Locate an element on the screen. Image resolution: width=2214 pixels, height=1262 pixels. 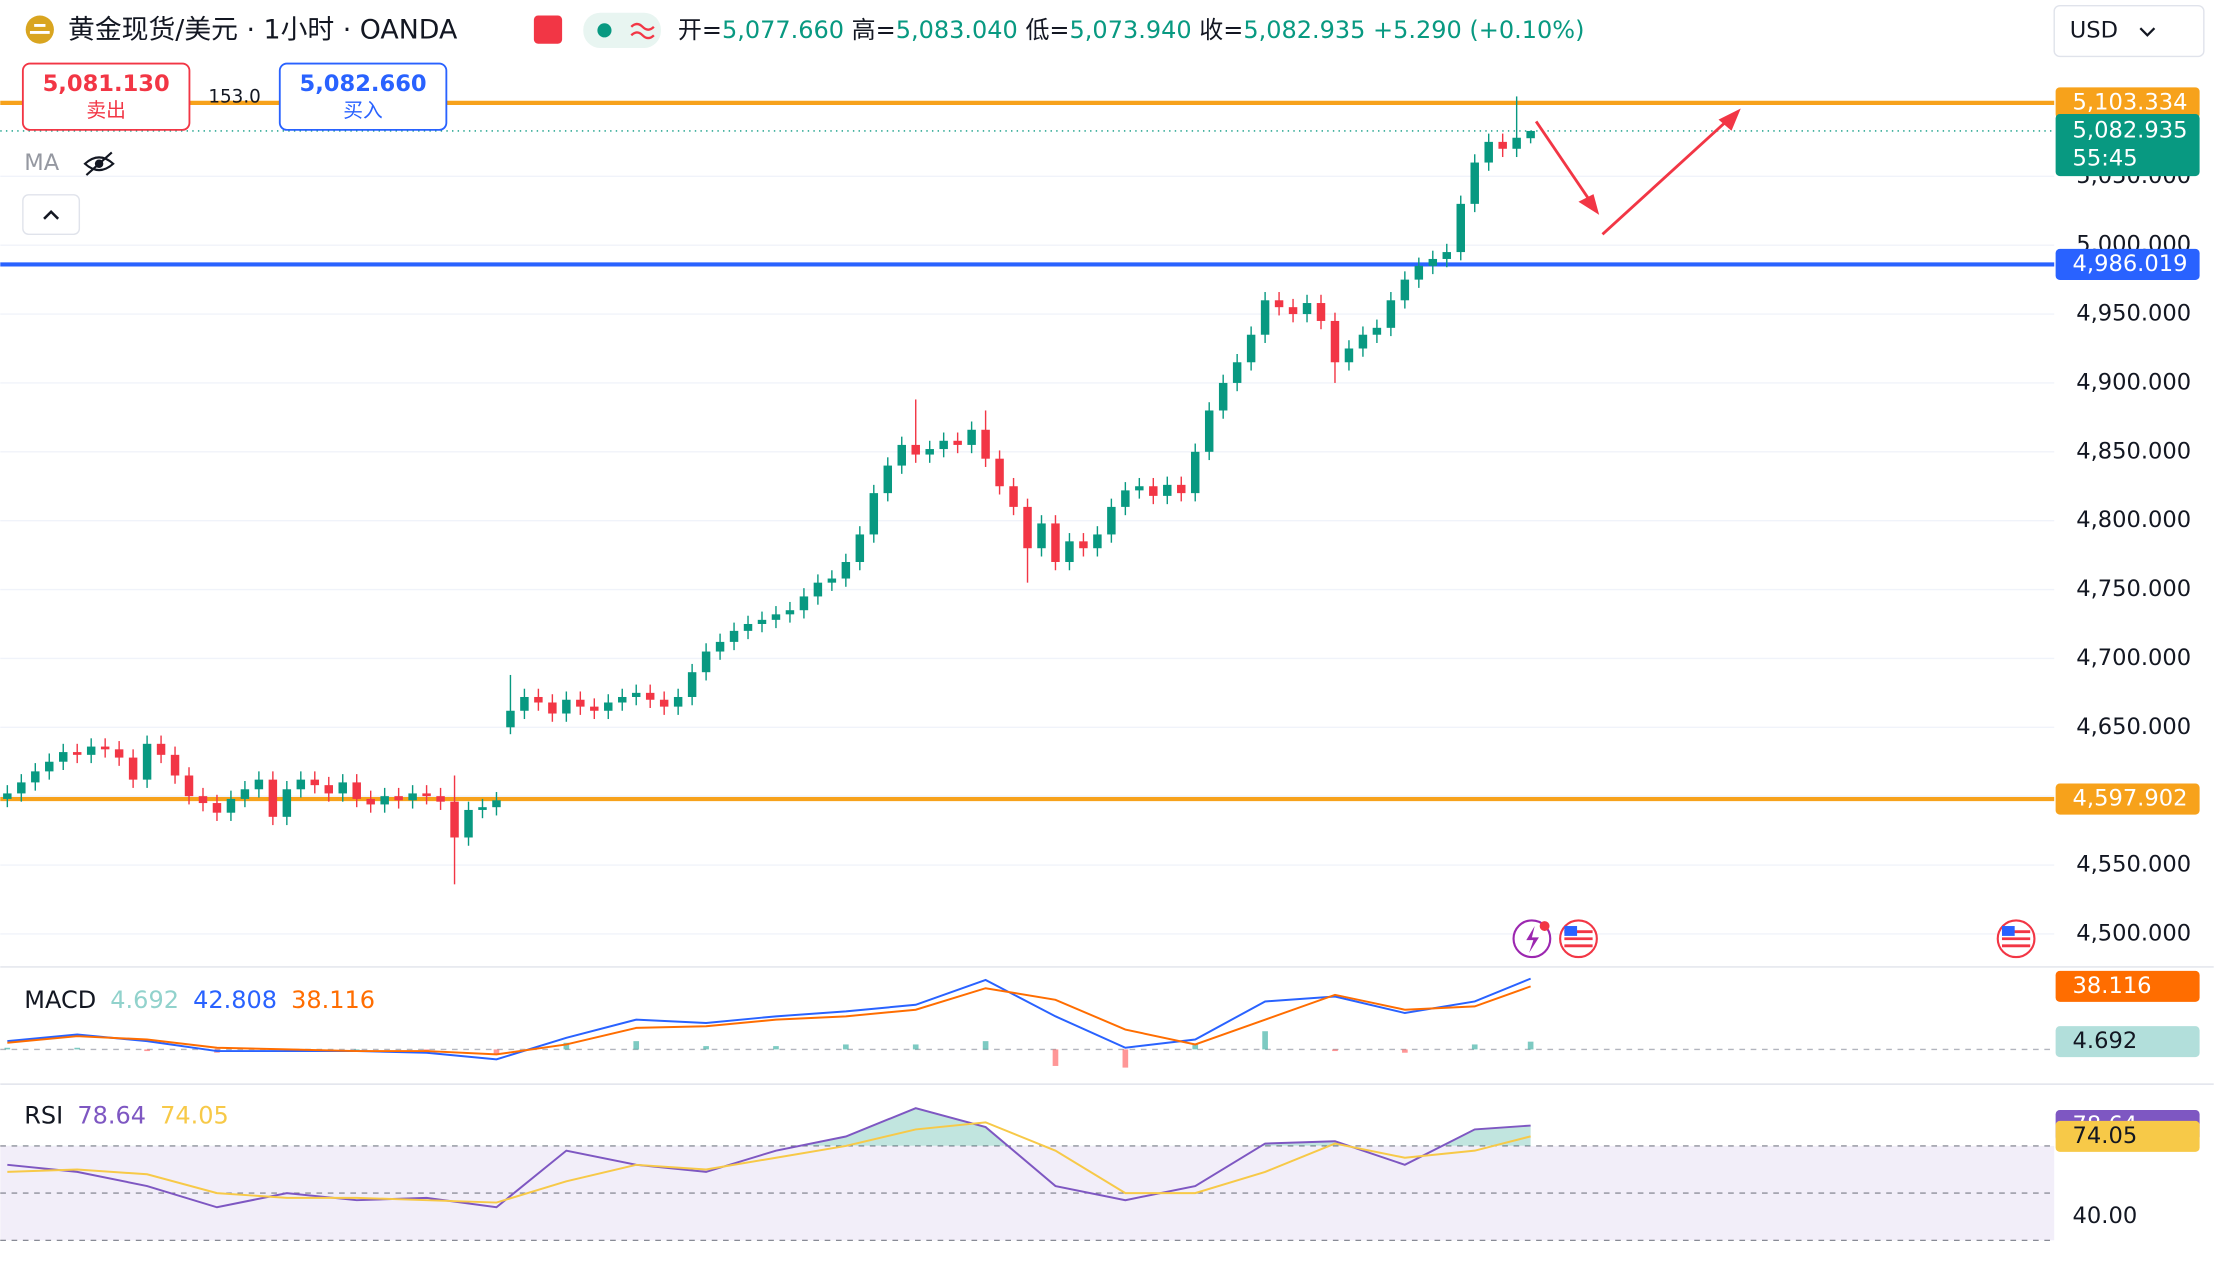
ohlc-label: 低= is located at coordinates (1047, 30).